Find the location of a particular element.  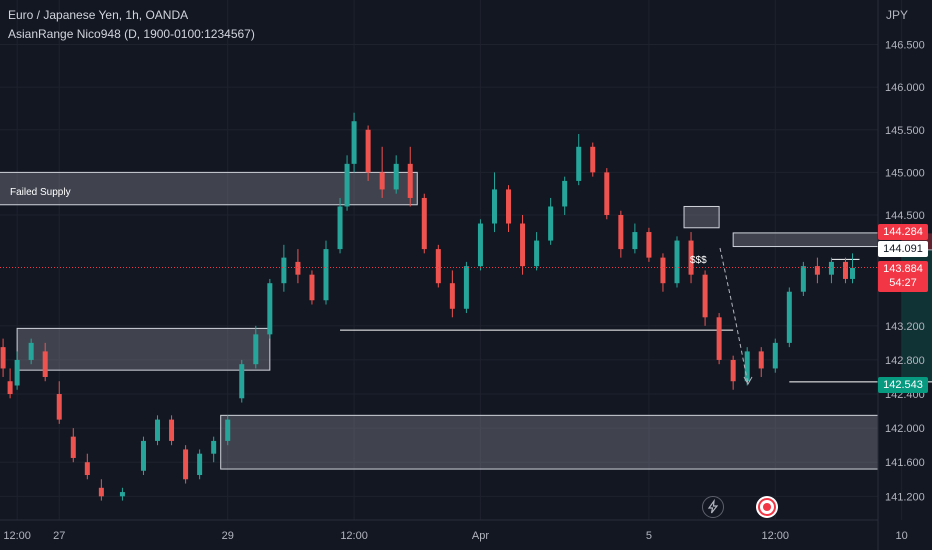

liquidity-label: $$$ is located at coordinates (698, 260).